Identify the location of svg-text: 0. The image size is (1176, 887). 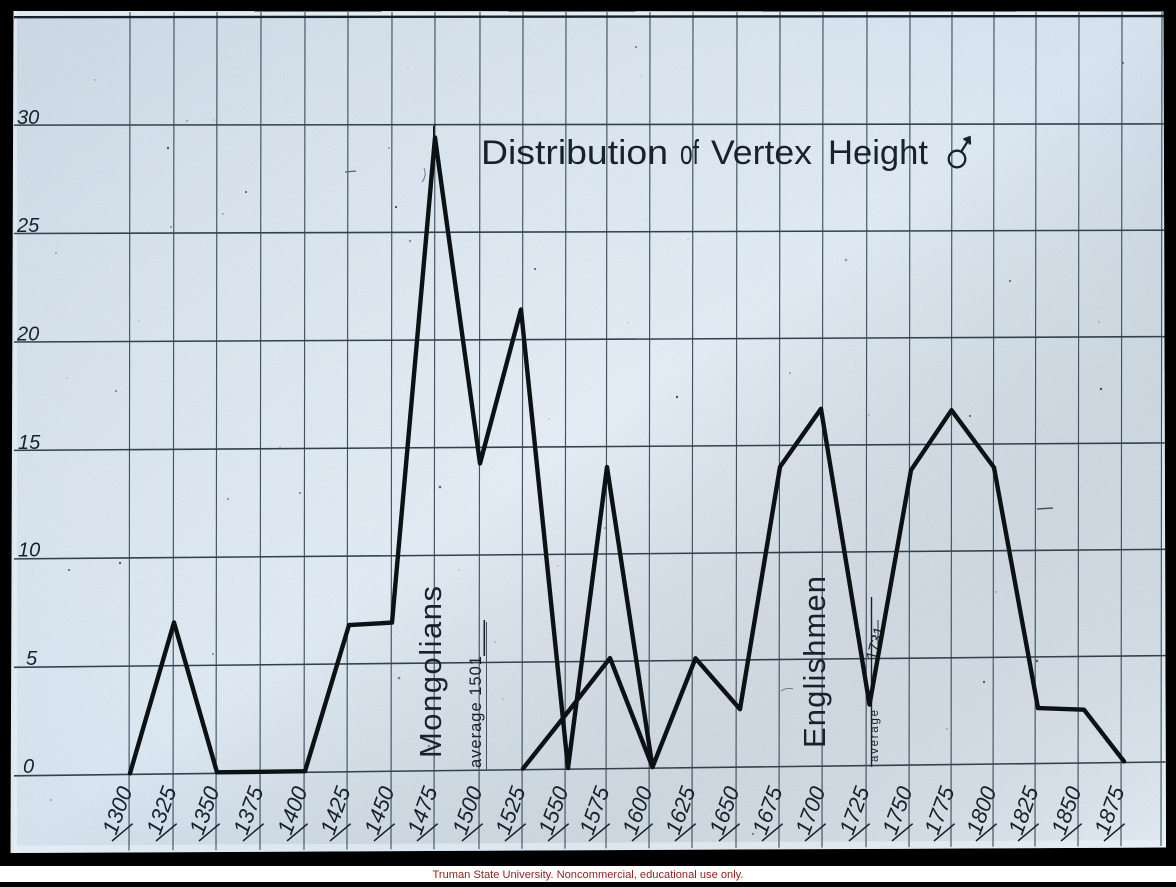
(28, 767).